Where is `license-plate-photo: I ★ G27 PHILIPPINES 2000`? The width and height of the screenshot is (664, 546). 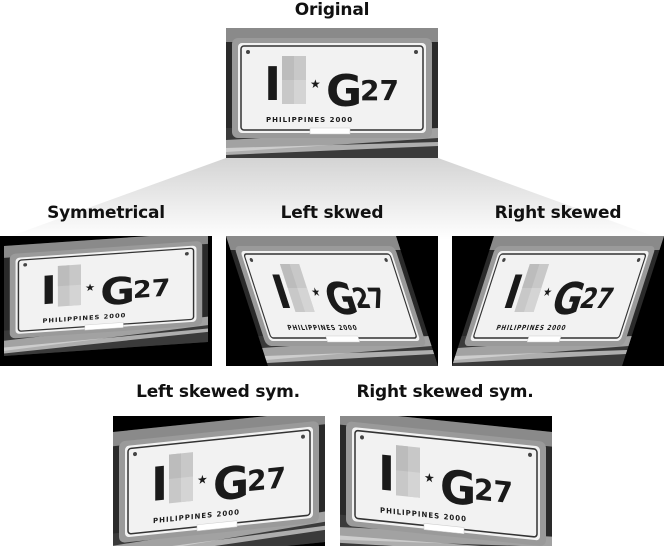 license-plate-photo: I ★ G27 PHILIPPINES 2000 is located at coordinates (332, 93).